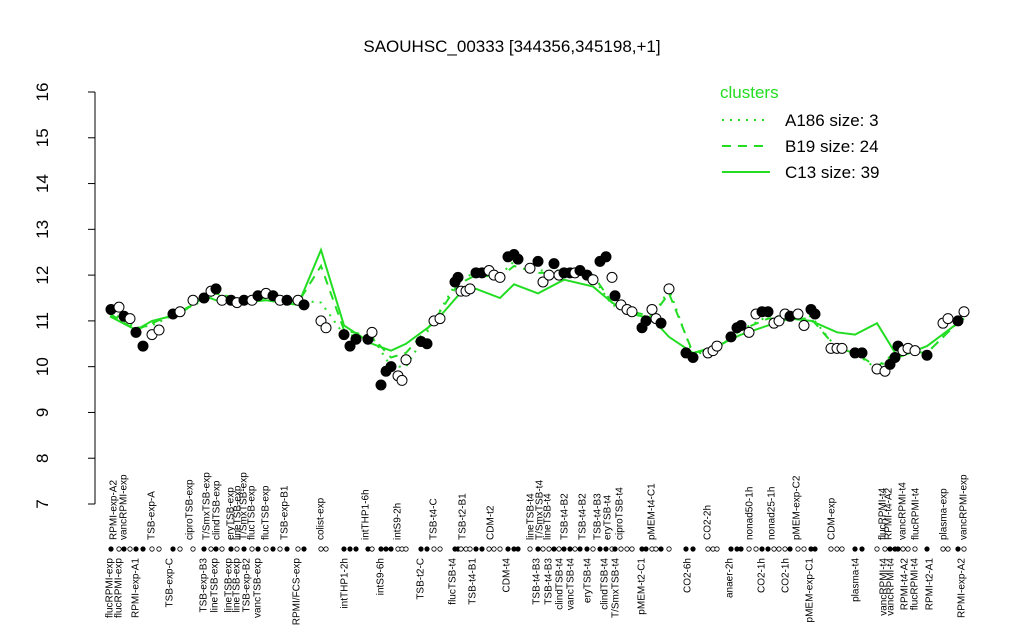 The width and height of the screenshot is (1024, 640). What do you see at coordinates (204, 585) in the screenshot?
I see `condition-label: TSB-exp-B3` at bounding box center [204, 585].